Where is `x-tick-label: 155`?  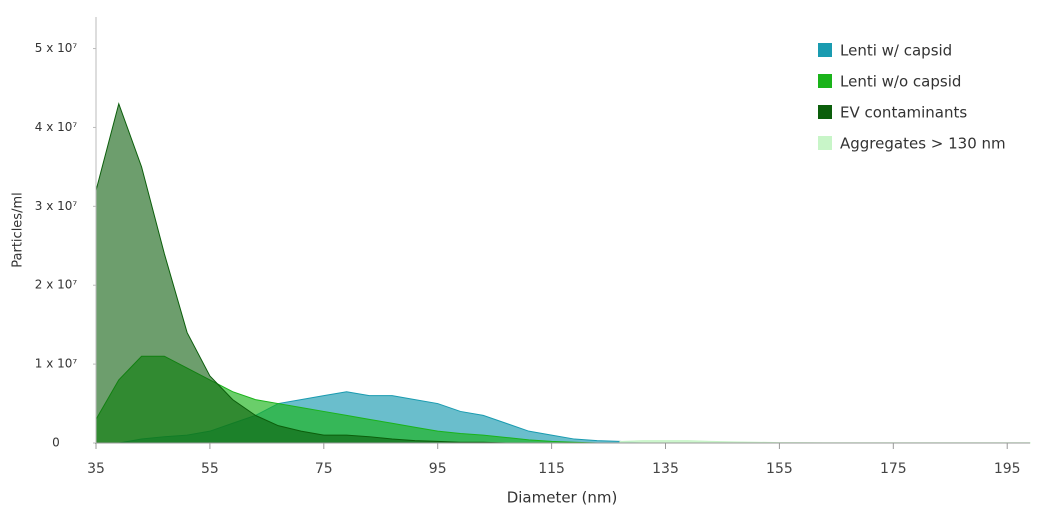
x-tick-label: 155 is located at coordinates (779, 469).